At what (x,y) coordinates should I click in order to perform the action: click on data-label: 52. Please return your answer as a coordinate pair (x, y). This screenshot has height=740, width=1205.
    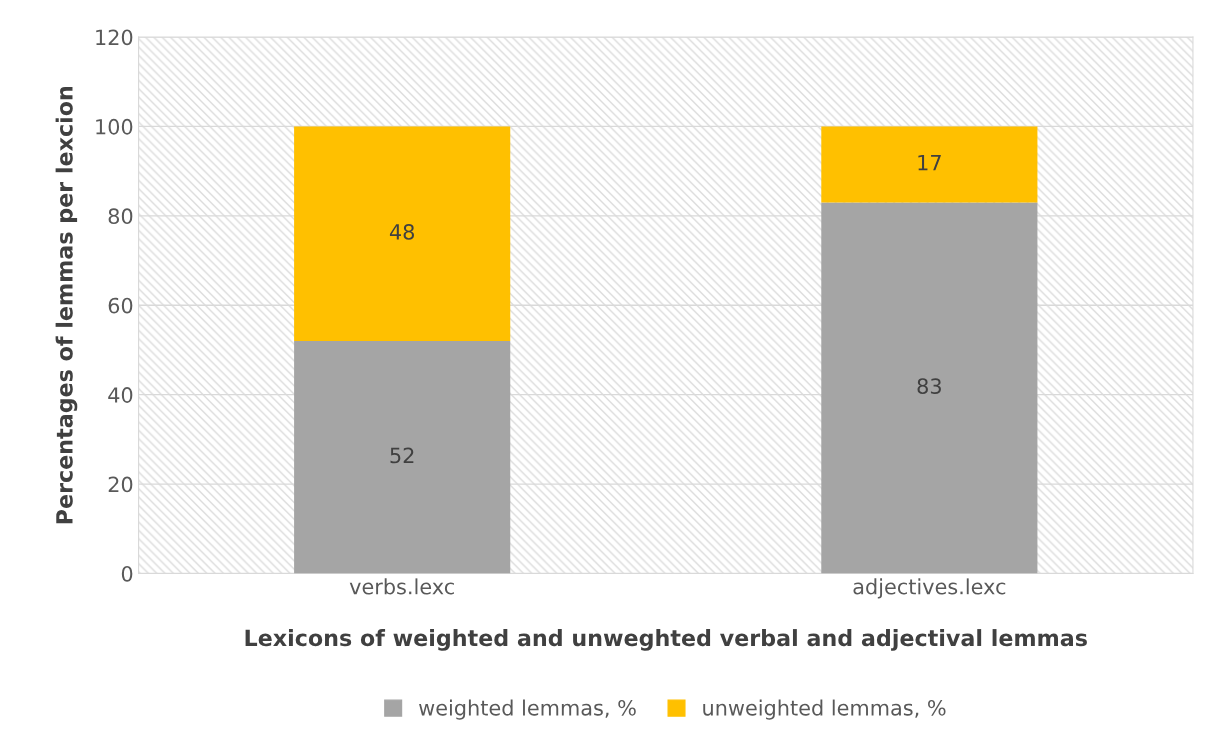
    Looking at the image, I should click on (402, 455).